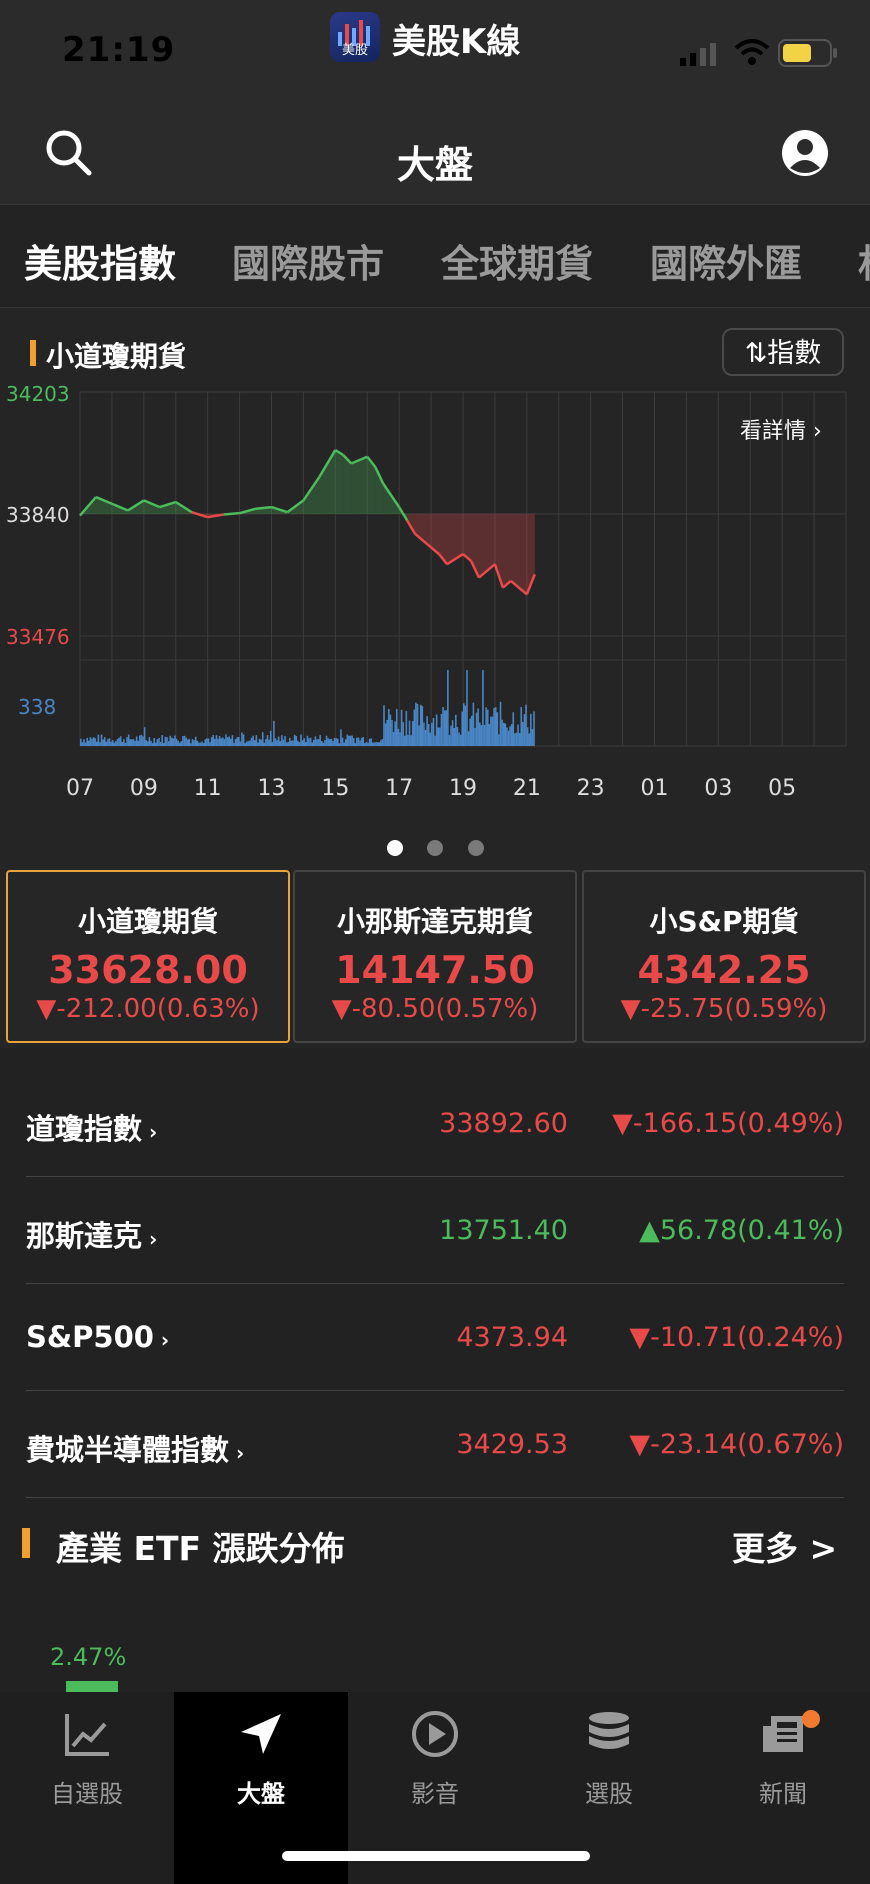 The image size is (870, 1884). Describe the element at coordinates (435, 1337) in the screenshot. I see `index-row-sp500: S&P500 › 4373.94 ▼-10.71(0.24%)` at that location.